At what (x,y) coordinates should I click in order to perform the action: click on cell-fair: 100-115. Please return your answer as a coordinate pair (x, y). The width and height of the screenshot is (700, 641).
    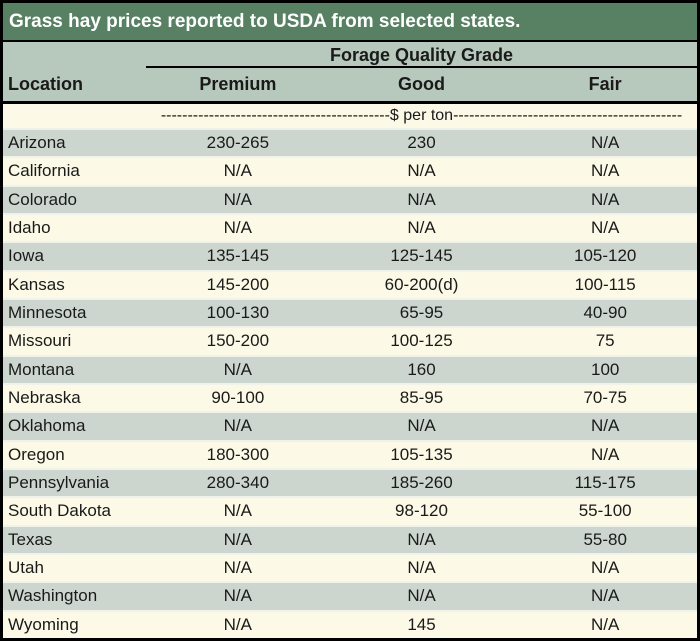
    Looking at the image, I should click on (605, 284).